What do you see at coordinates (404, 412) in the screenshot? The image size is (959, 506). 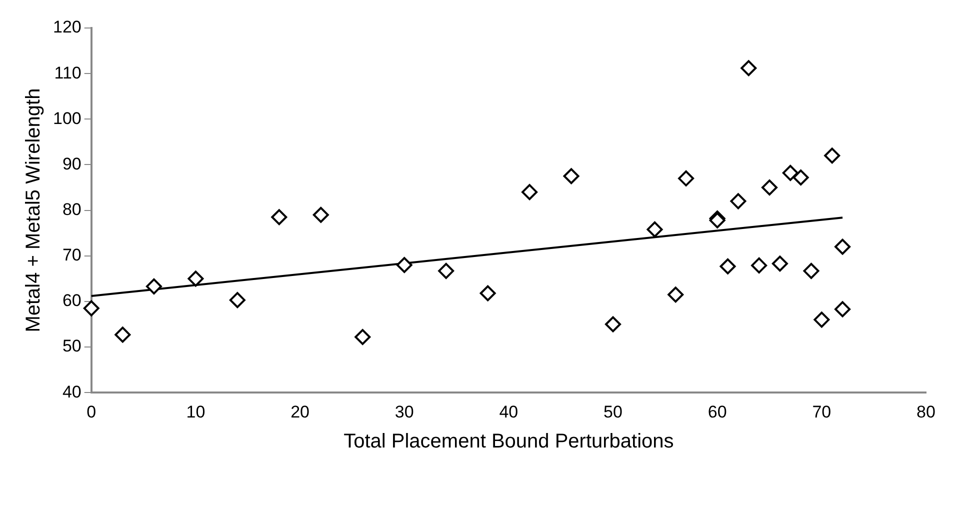 I see `x-tick-label: 30` at bounding box center [404, 412].